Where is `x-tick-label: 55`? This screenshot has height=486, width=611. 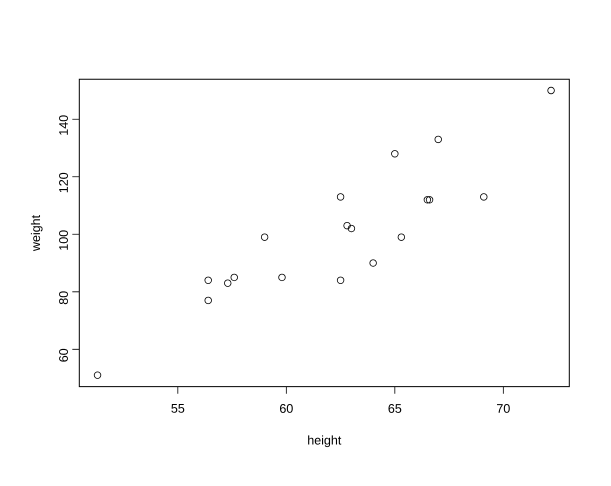 x-tick-label: 55 is located at coordinates (177, 408).